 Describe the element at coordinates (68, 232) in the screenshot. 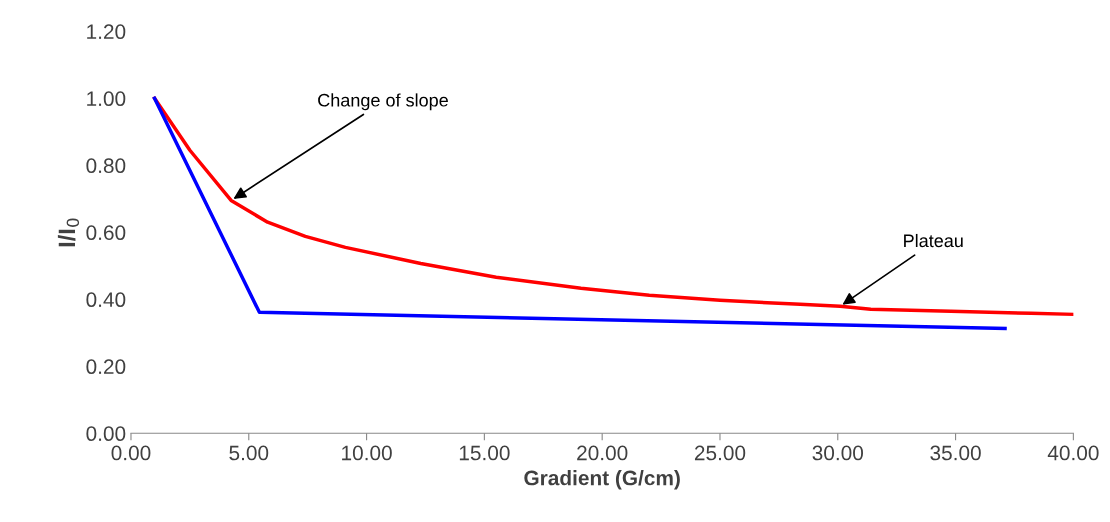

I see `y-axis-title: I/I$_{0}$` at that location.